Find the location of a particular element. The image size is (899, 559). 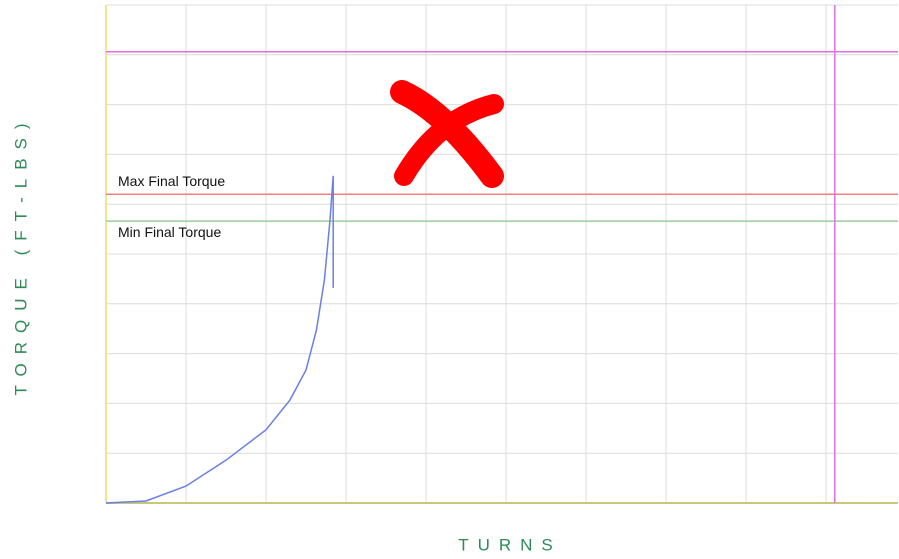

fail-icon is located at coordinates (447, 134).